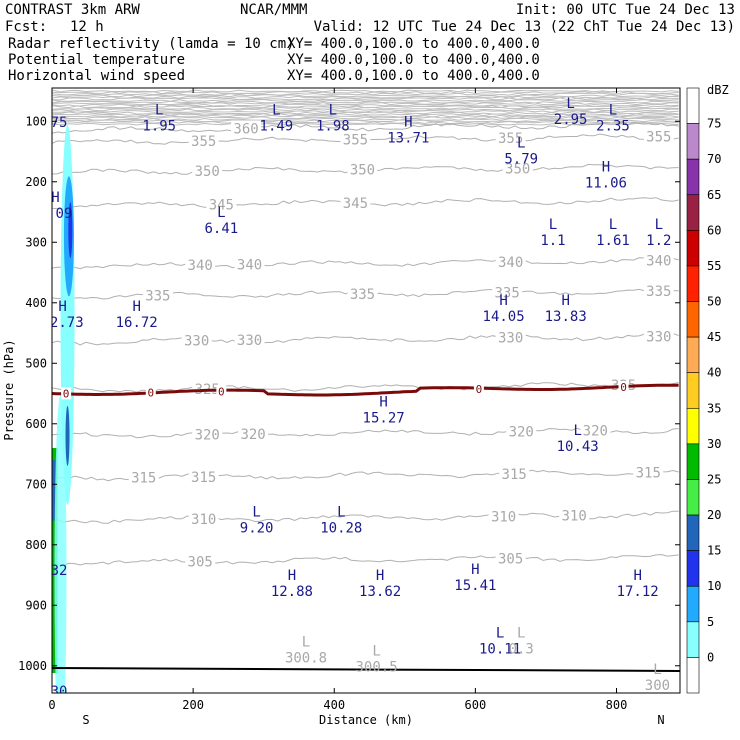 Image resolution: width=740 pixels, height=740 pixels. Describe the element at coordinates (137, 323) in the screenshot. I see `wind-extremum-value: 16.72` at that location.